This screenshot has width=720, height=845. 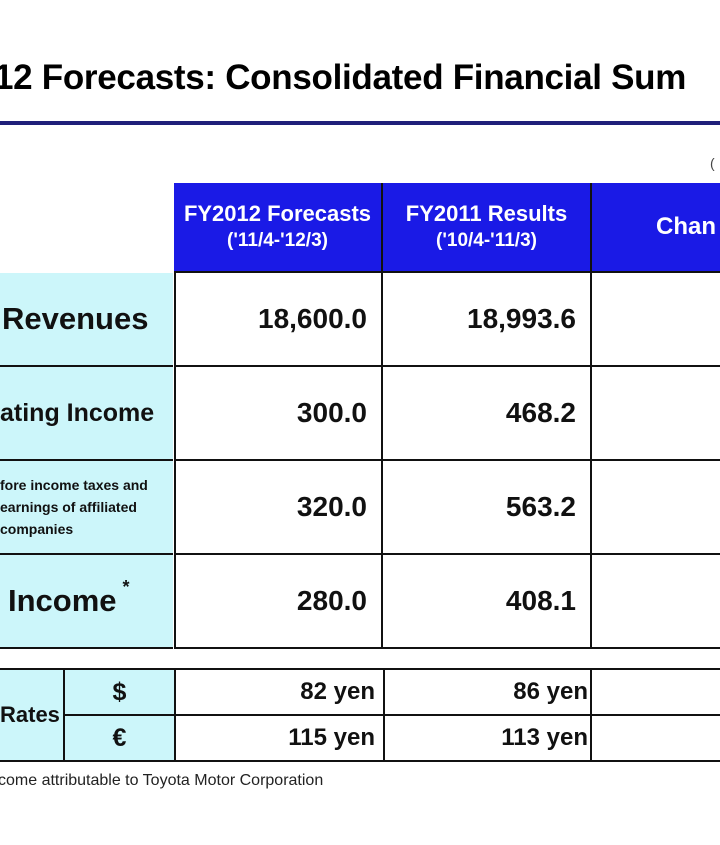 I want to click on cell-operating-change, so click(x=656, y=414).